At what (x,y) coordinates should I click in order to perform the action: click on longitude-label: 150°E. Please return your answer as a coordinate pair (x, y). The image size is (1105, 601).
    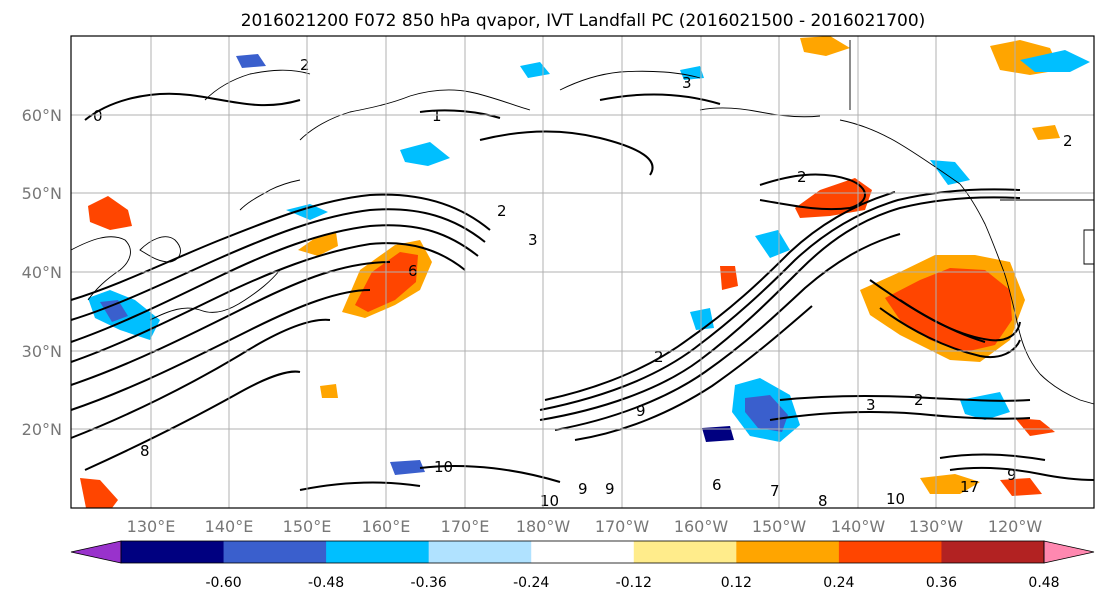
    Looking at the image, I should click on (307, 526).